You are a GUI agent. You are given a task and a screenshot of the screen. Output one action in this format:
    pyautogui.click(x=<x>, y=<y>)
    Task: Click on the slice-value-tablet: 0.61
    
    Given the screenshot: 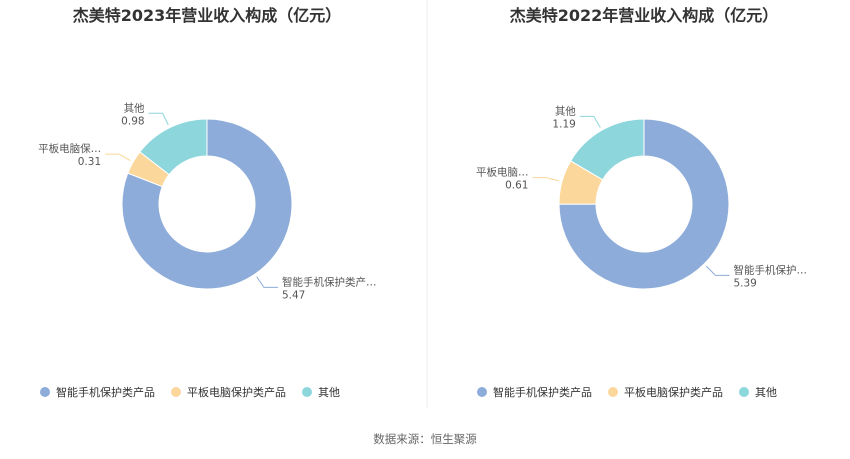 What is the action you would take?
    pyautogui.click(x=516, y=186)
    